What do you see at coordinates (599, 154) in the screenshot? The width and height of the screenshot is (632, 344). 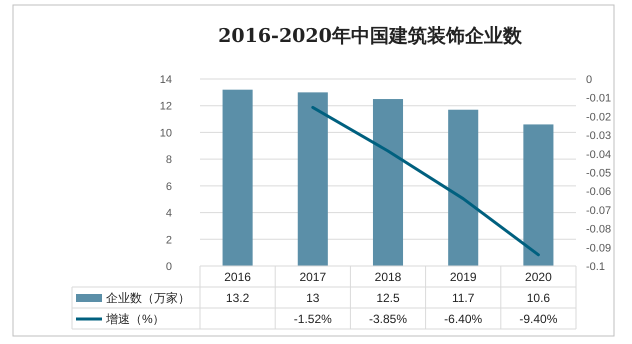 I see `y2-tick-label: -0.04` at bounding box center [599, 154].